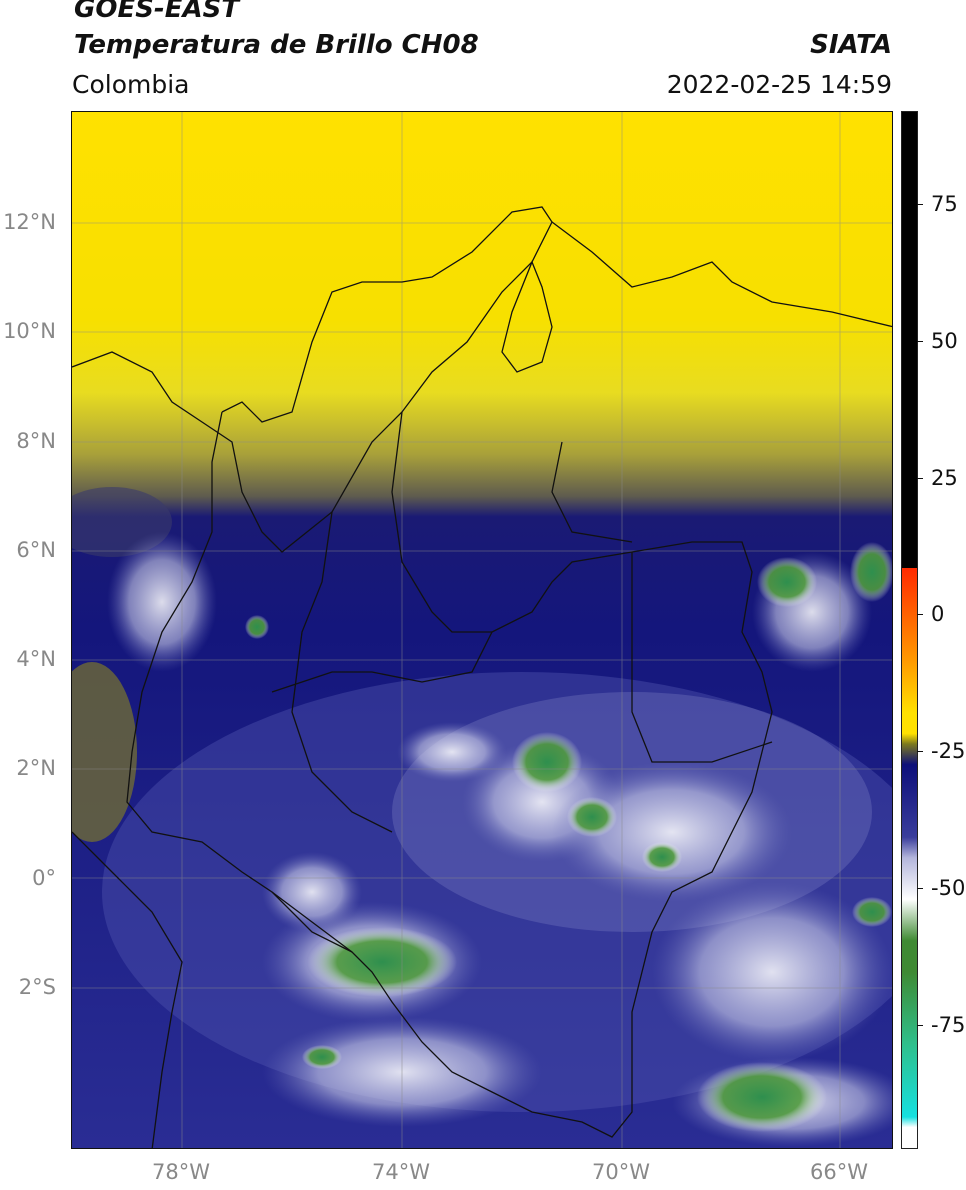  What do you see at coordinates (944, 341) in the screenshot?
I see `colorbar-label: 50` at bounding box center [944, 341].